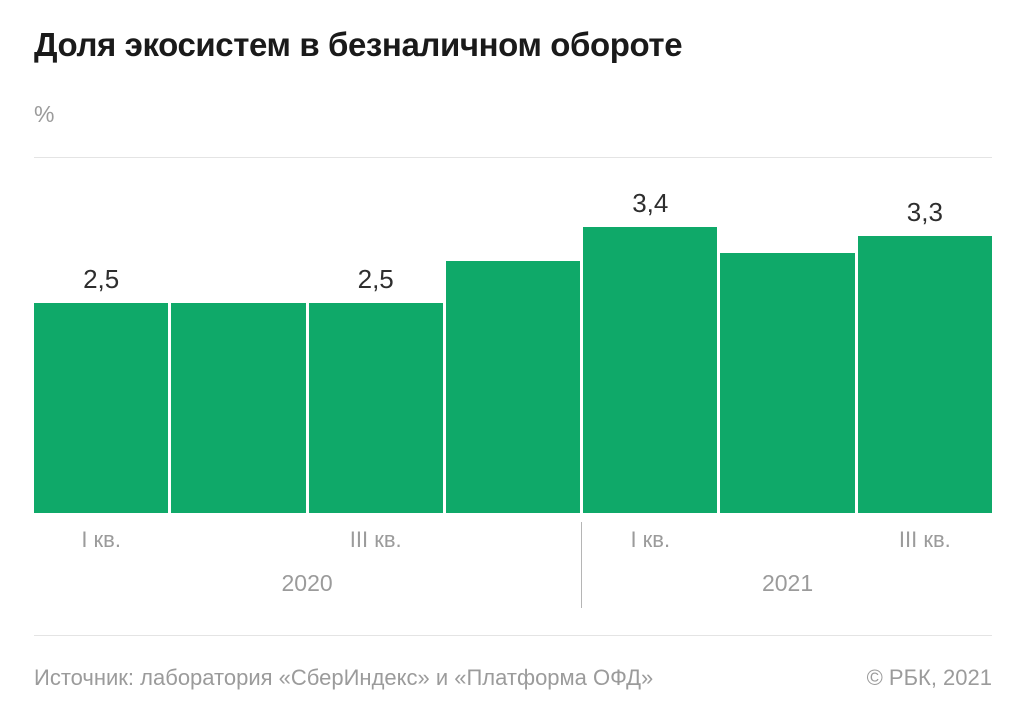  Describe the element at coordinates (787, 583) in the screenshot. I see `year-label: 2021` at that location.